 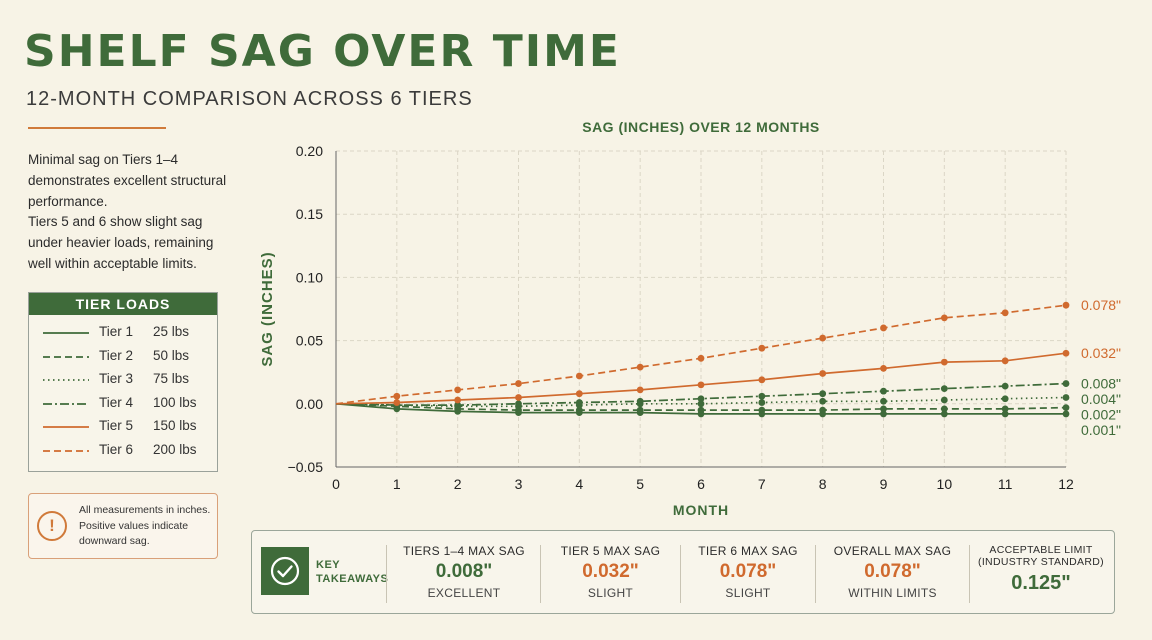 What do you see at coordinates (701, 127) in the screenshot?
I see `chart-title: SAG (INCHES) OVER 12 MONTHS` at bounding box center [701, 127].